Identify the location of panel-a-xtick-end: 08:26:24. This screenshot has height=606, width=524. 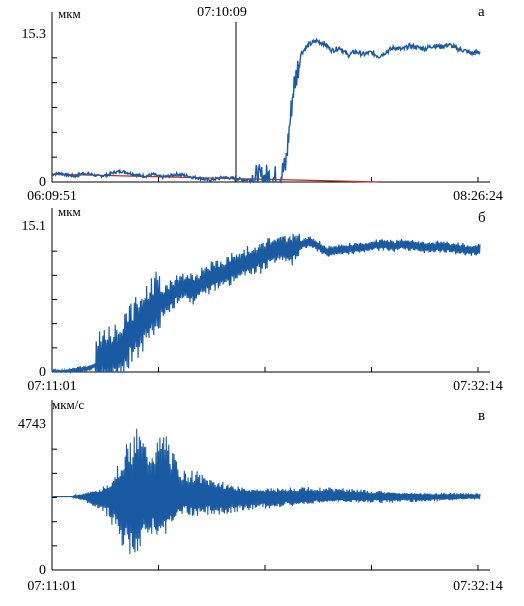
(478, 196).